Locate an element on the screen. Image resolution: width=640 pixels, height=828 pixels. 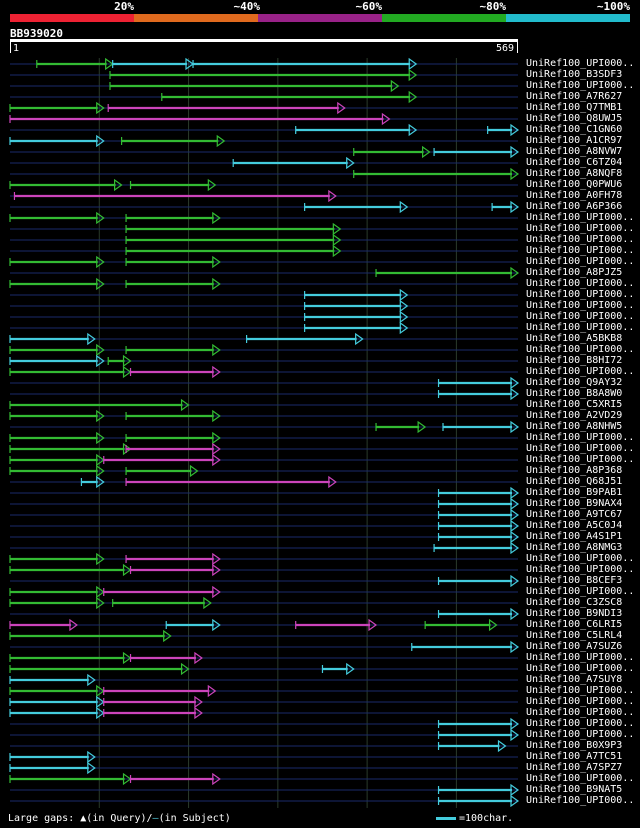
hit-label: UniRef100_C5XRI5 is located at coordinates (574, 404).